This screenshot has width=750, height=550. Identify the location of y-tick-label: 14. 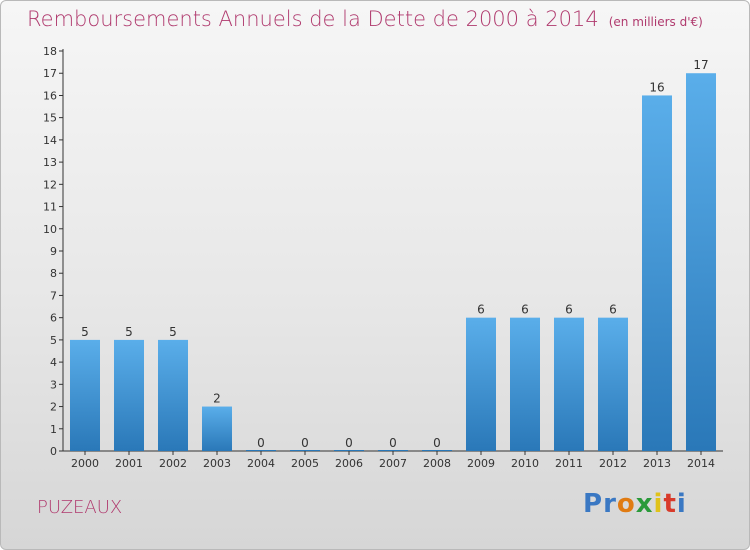
(50, 140).